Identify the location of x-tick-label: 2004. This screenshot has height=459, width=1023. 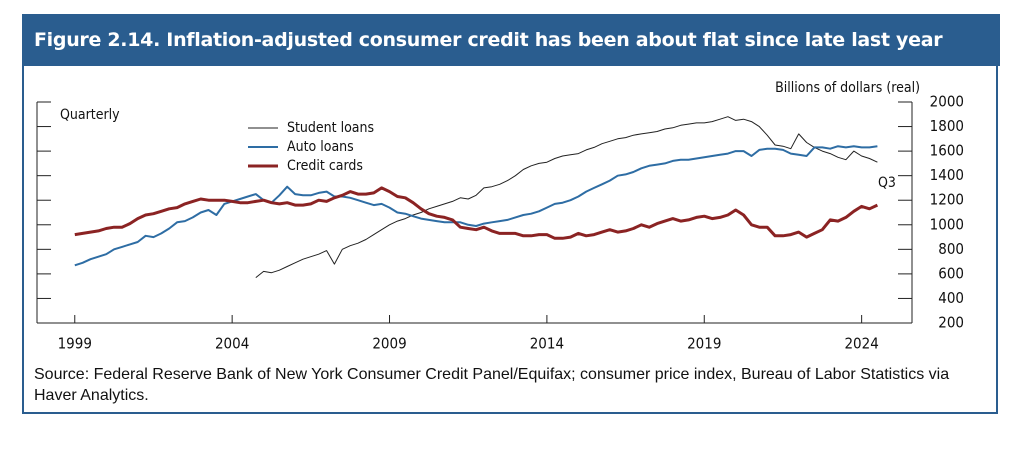
(232, 344).